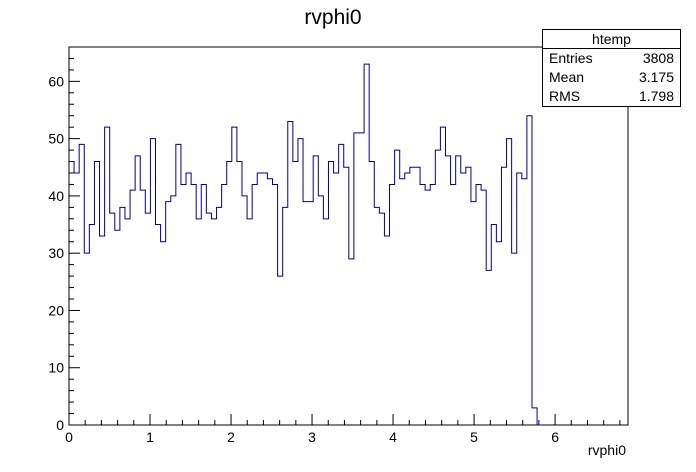 This screenshot has width=696, height=472. Describe the element at coordinates (611, 96) in the screenshot. I see `stats-row-rms: RMS 1.798` at that location.